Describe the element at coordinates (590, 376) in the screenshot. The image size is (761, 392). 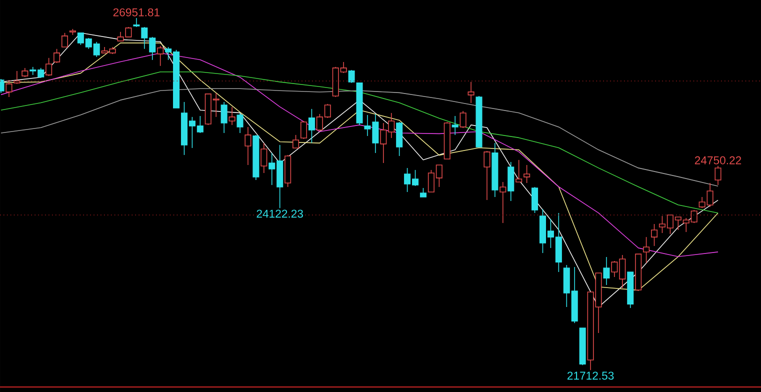
I see `annotation: 21712.53` at that location.